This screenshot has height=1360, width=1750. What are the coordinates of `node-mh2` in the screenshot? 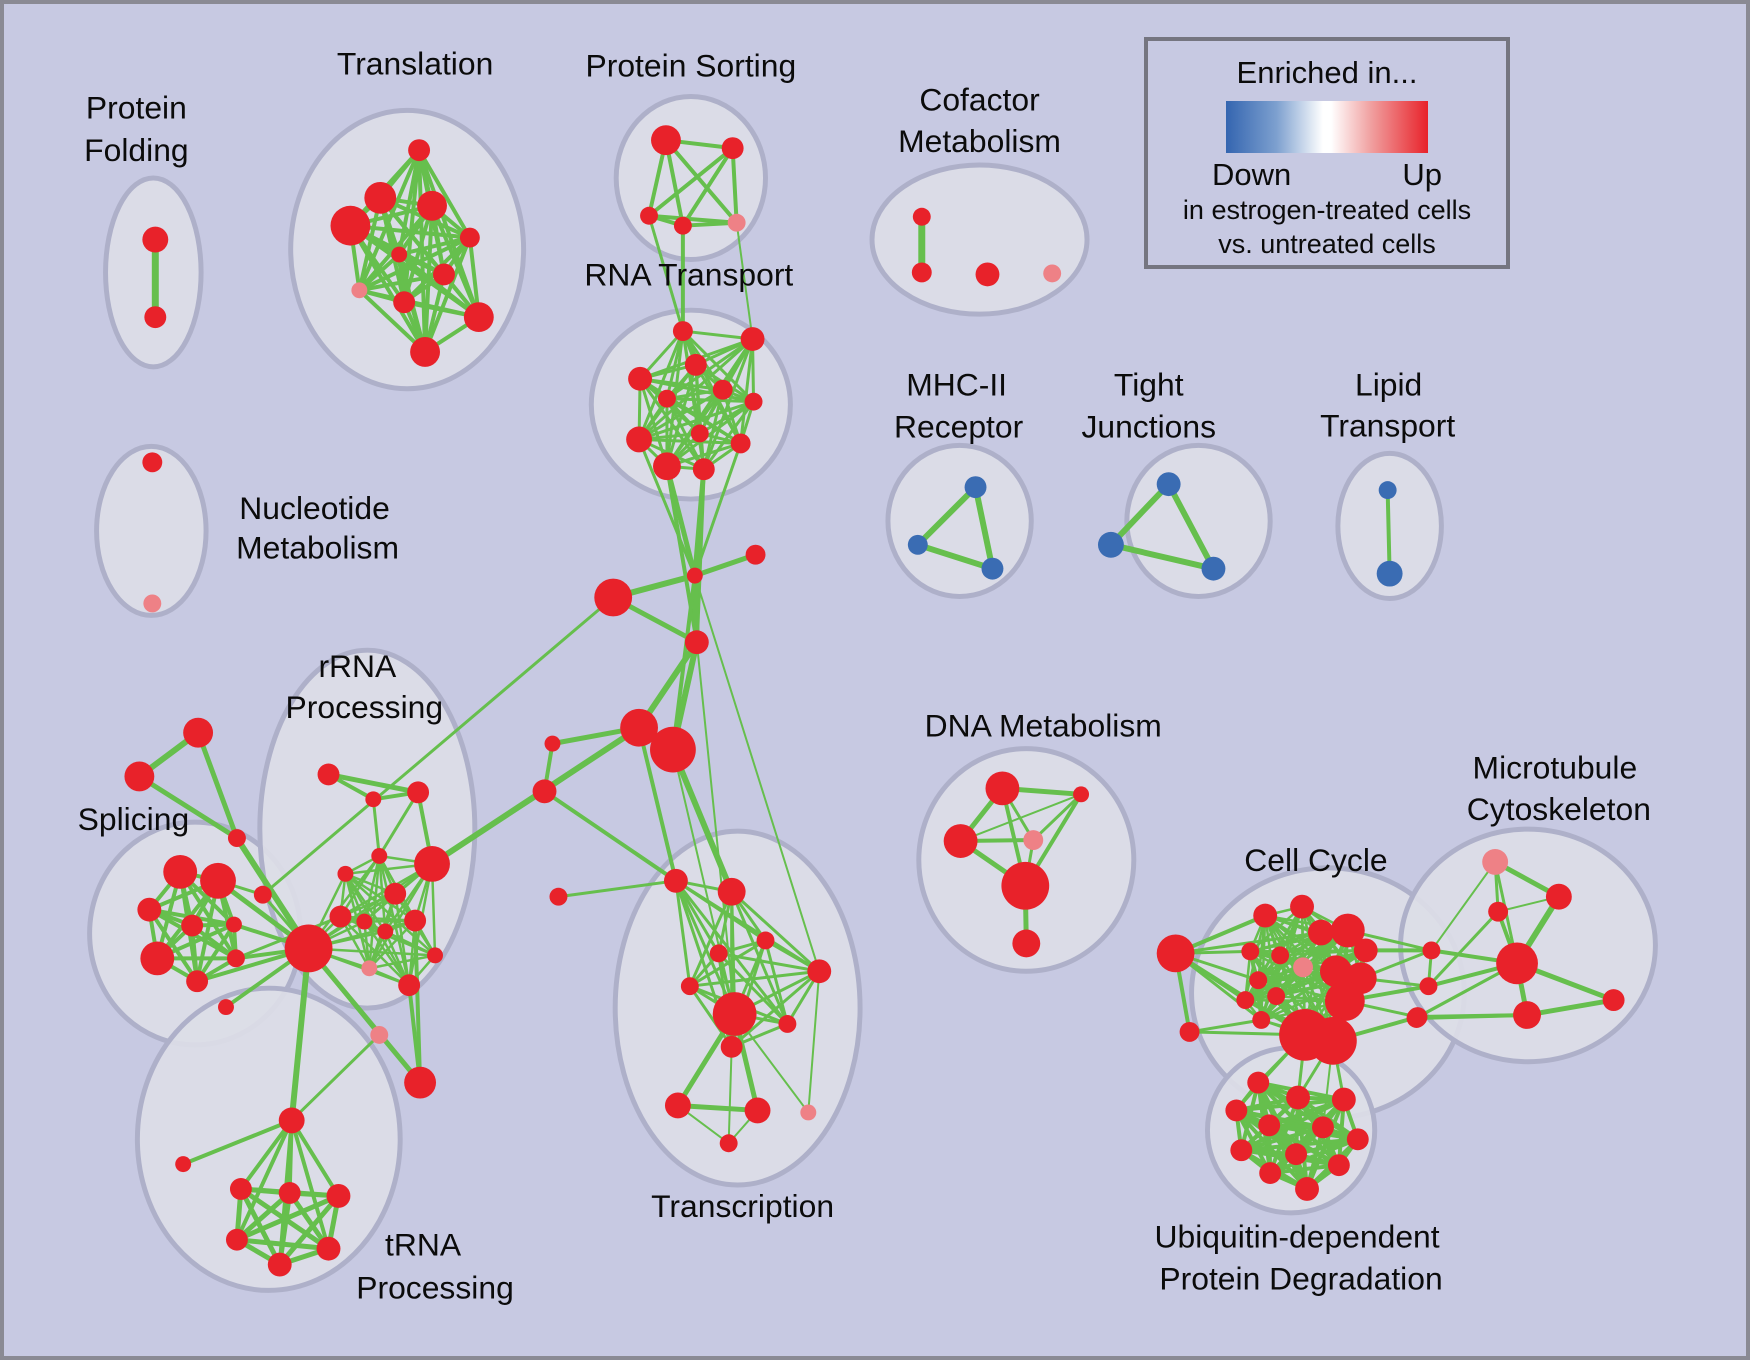 It's located at (917, 544).